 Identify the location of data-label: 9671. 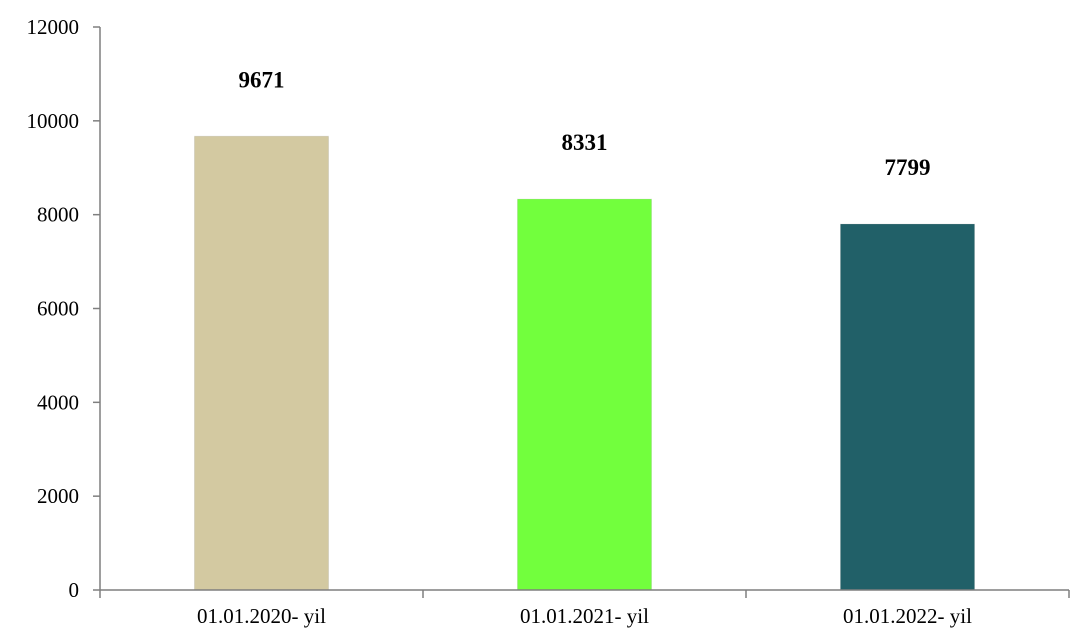
(262, 79).